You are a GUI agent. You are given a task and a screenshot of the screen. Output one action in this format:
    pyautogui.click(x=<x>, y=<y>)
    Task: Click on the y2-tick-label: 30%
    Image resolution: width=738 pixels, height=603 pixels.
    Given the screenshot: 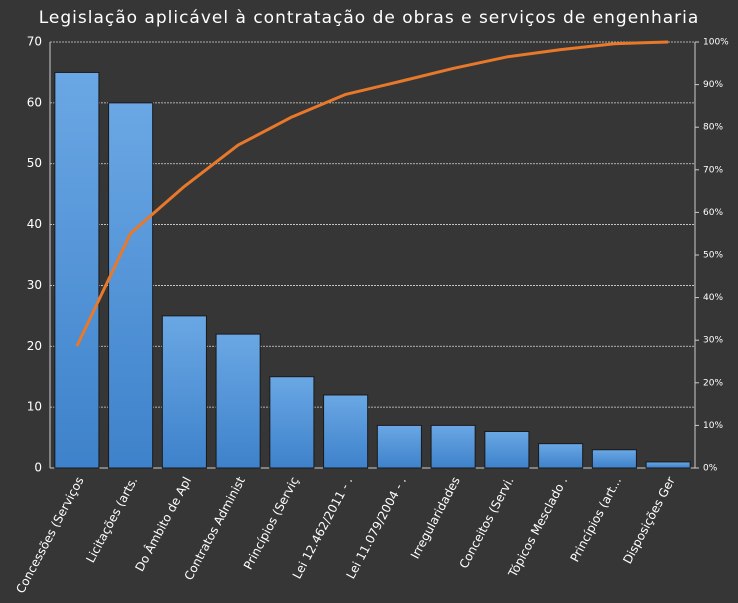 What is the action you would take?
    pyautogui.click(x=713, y=341)
    